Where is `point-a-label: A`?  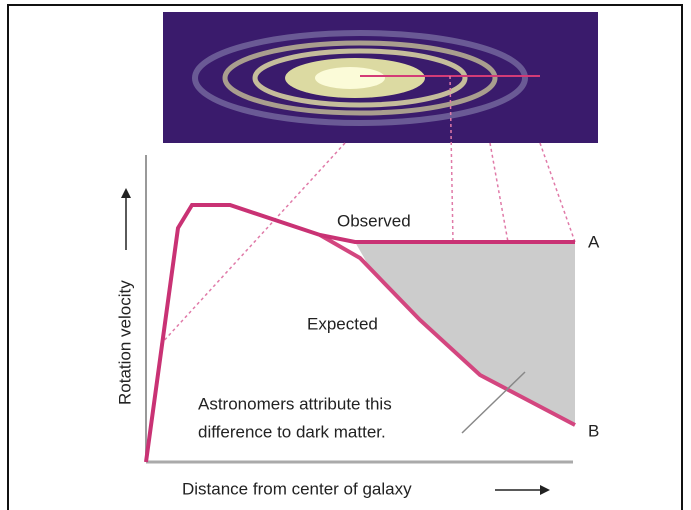 point-a-label: A is located at coordinates (594, 241).